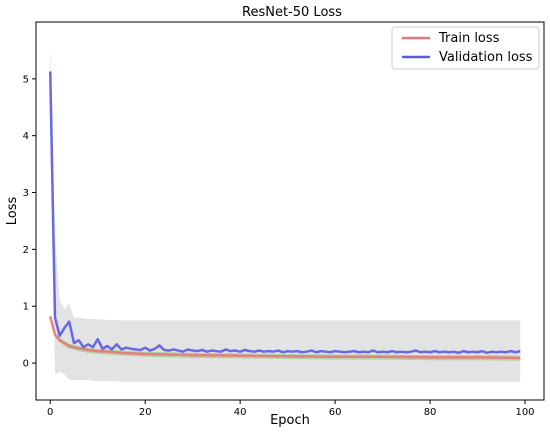 This screenshot has height=432, width=550. What do you see at coordinates (26, 79) in the screenshot?
I see `y-tick-label: 5` at bounding box center [26, 79].